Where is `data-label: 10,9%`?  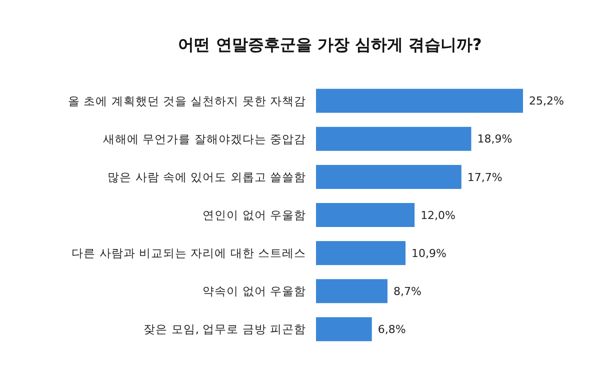 data-label: 10,9% is located at coordinates (429, 253).